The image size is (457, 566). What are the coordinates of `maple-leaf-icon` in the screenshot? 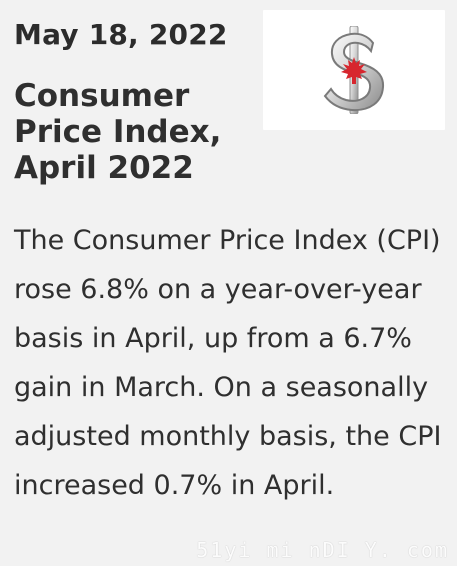 It's located at (354, 70).